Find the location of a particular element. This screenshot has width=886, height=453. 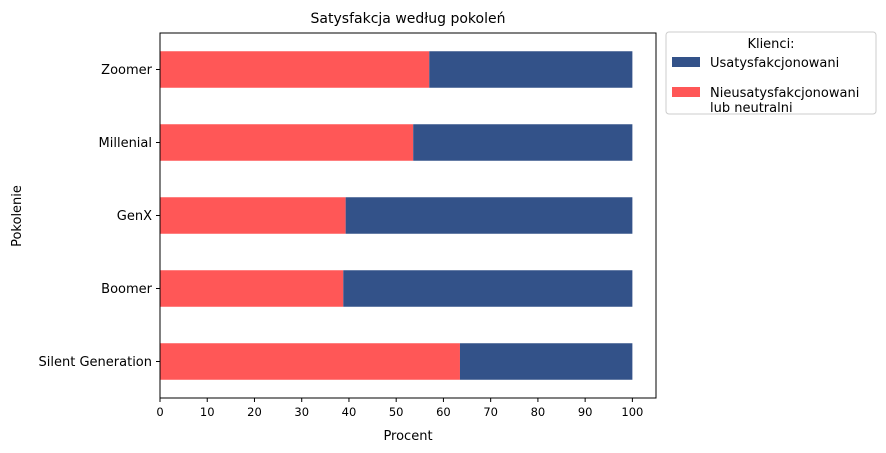

x-tick-label-10: 100 is located at coordinates (632, 412).